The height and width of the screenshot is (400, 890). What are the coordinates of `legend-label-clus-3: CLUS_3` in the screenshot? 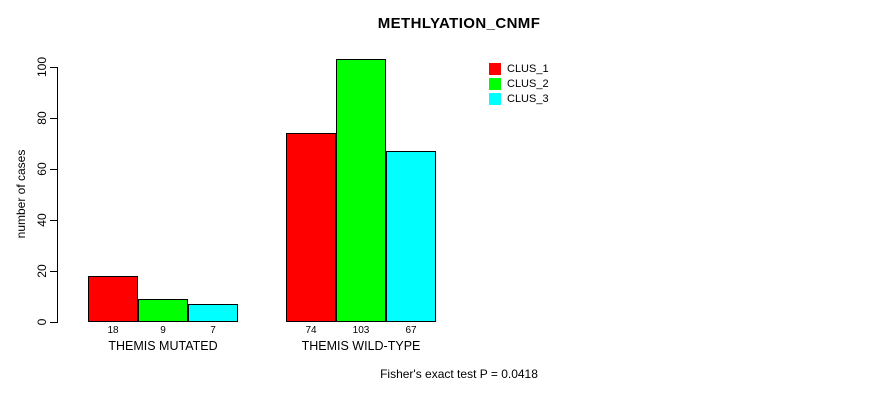 It's located at (528, 98).